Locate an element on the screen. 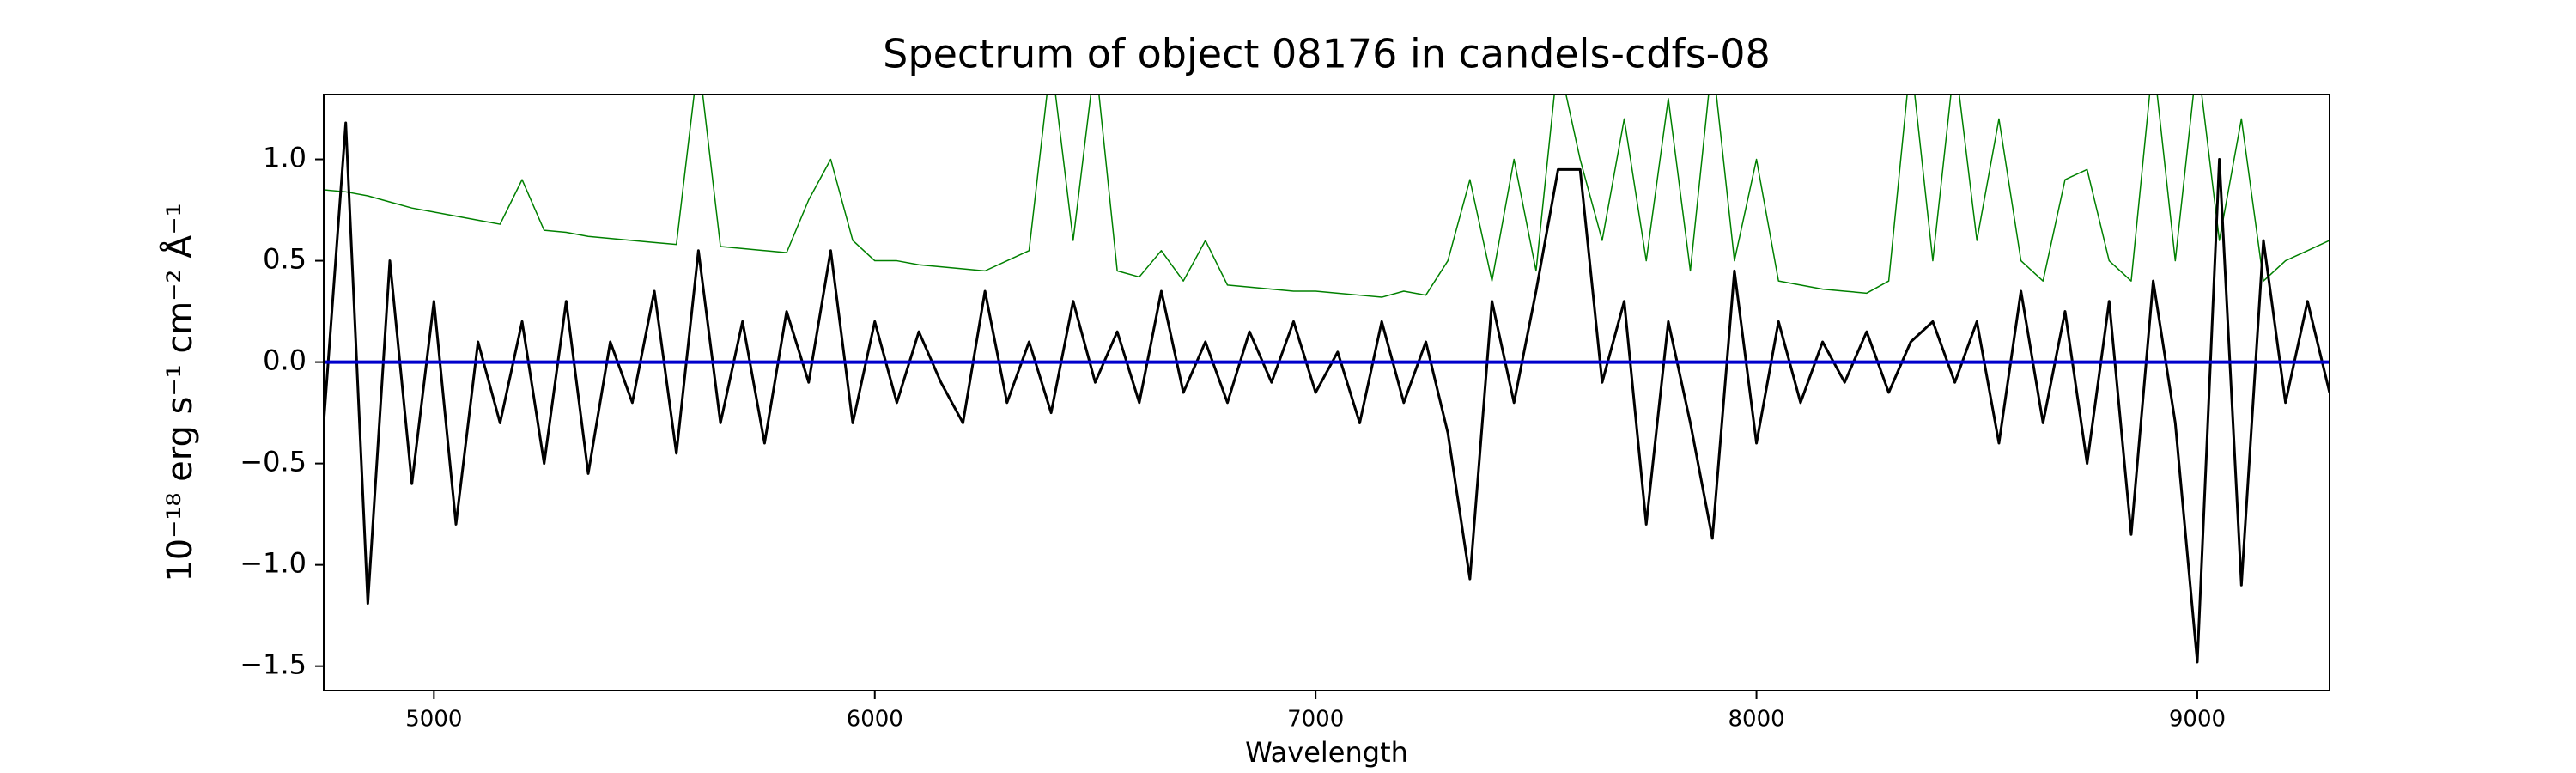 The height and width of the screenshot is (773, 2576). x-tick-label: 9000 is located at coordinates (2197, 720).